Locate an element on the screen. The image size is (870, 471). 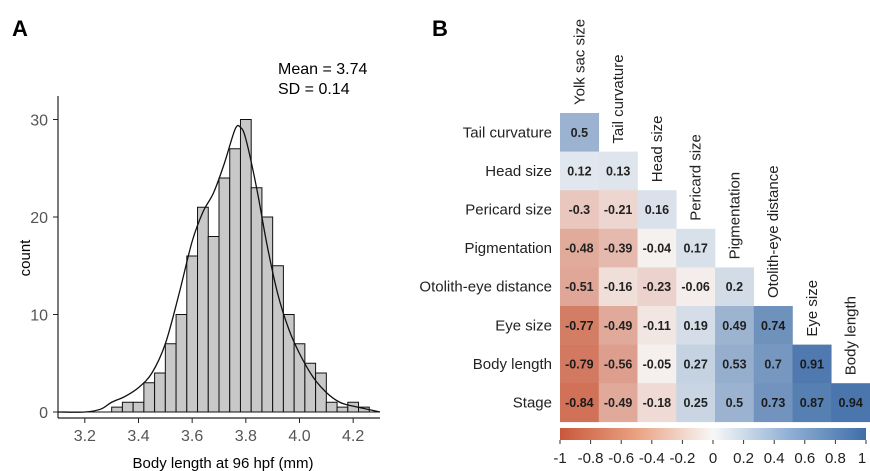
heatmap-value-label: -0.79 is located at coordinates (579, 364).